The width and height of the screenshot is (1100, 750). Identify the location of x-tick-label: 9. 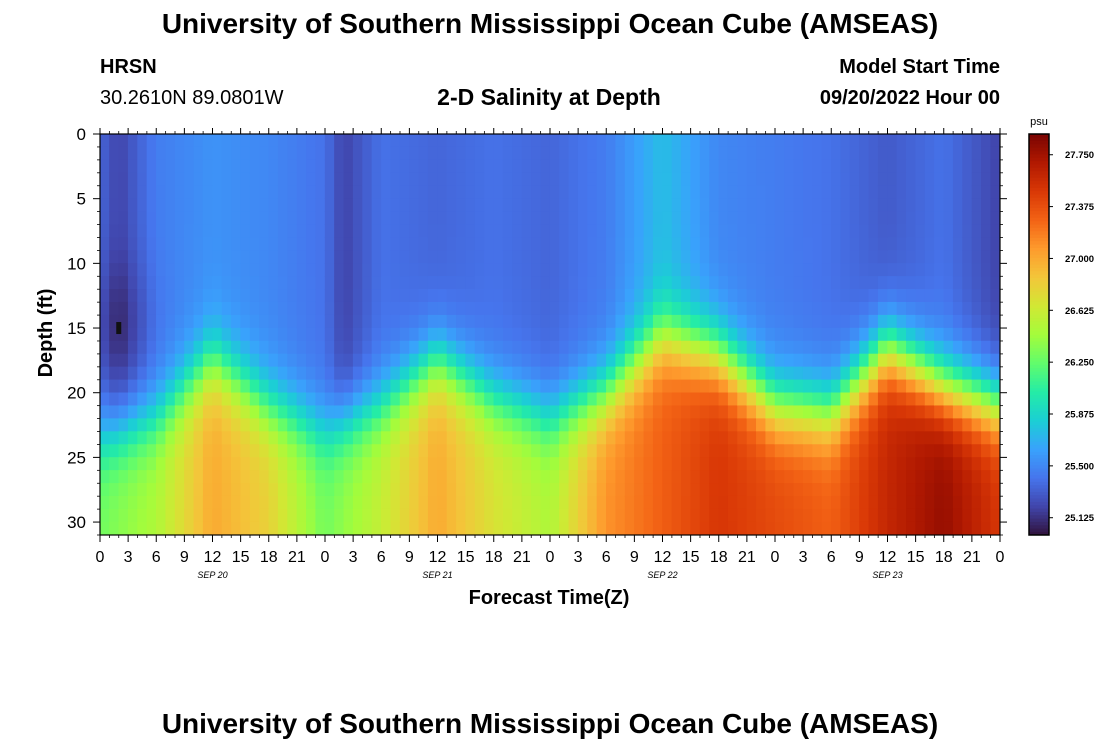
(634, 557).